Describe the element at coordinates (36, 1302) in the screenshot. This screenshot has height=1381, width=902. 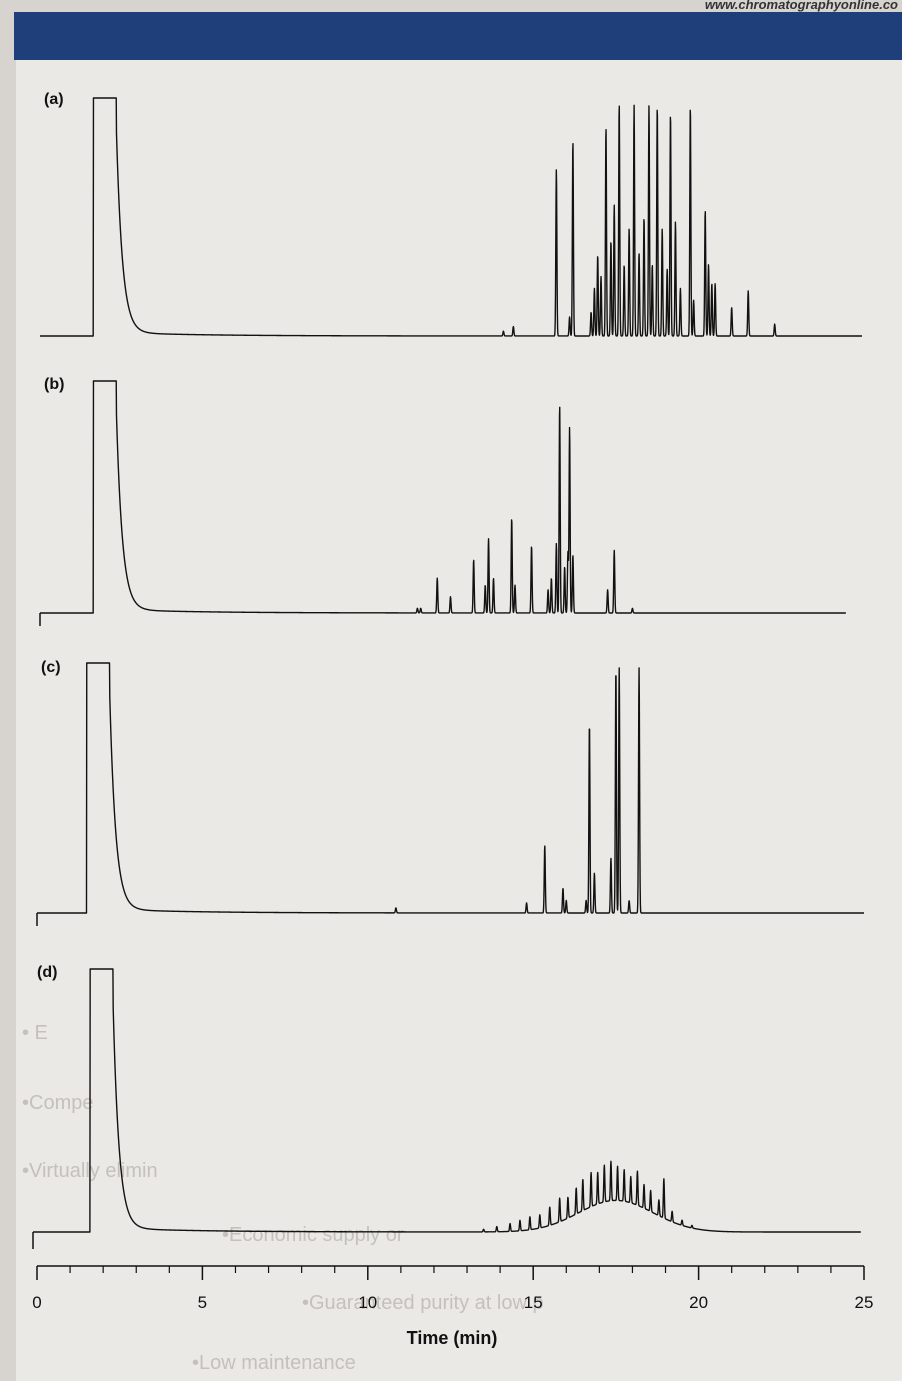
I see `time-axis-tick-label: 0` at that location.